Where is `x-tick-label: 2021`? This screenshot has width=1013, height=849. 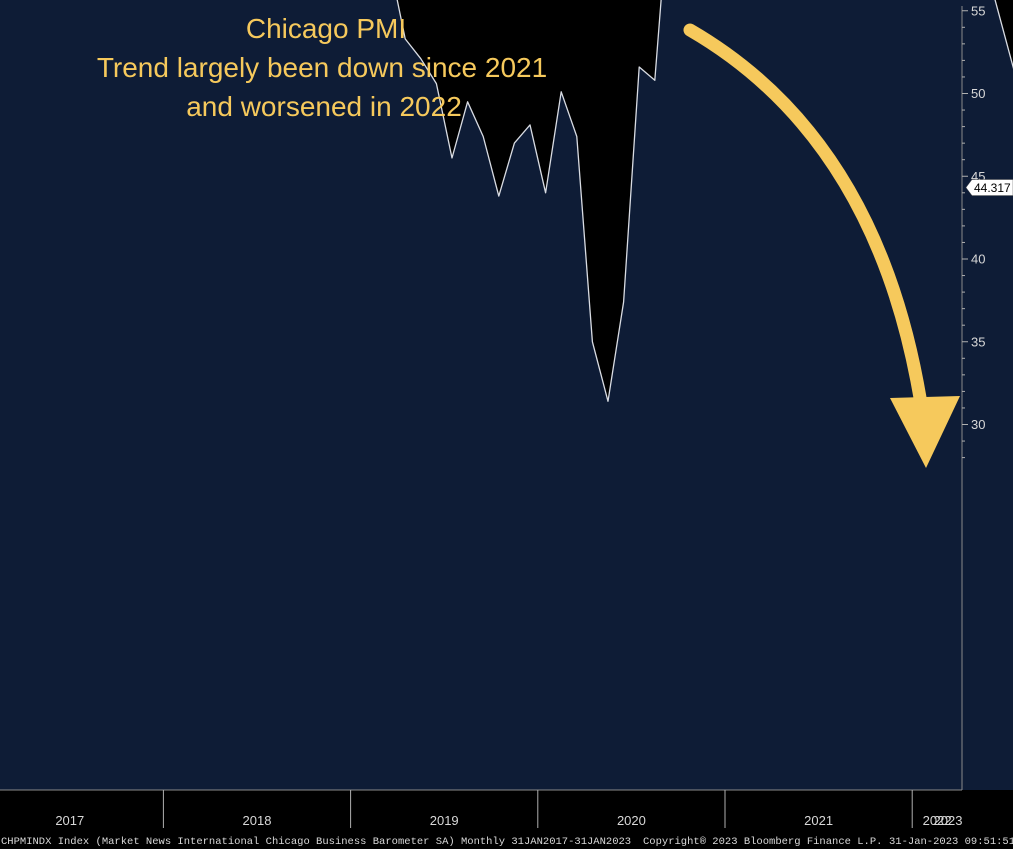 x-tick-label: 2021 is located at coordinates (818, 820).